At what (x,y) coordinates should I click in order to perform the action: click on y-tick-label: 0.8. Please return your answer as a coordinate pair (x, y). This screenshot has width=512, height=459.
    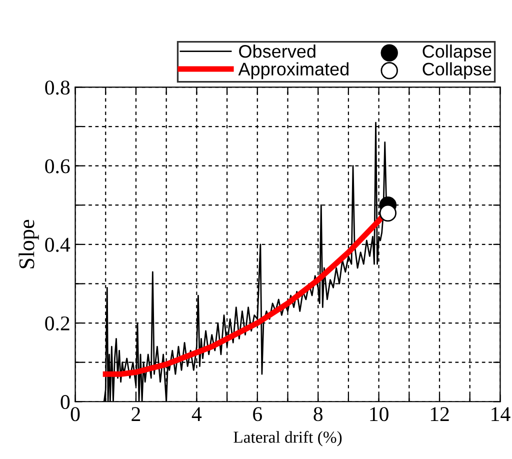
    Looking at the image, I should click on (57, 87).